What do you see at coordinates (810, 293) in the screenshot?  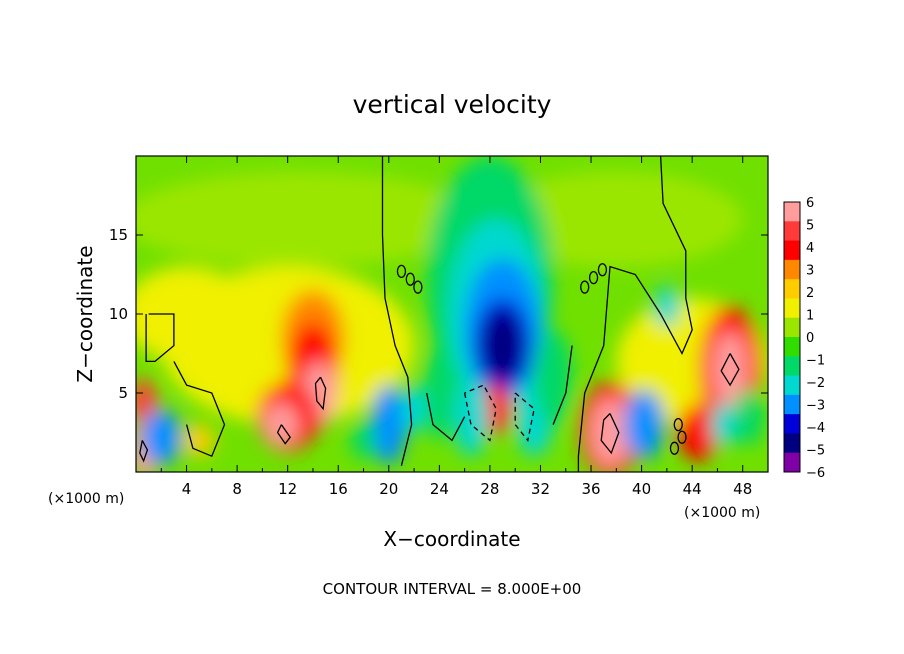 I see `colorbar-label: 2` at bounding box center [810, 293].